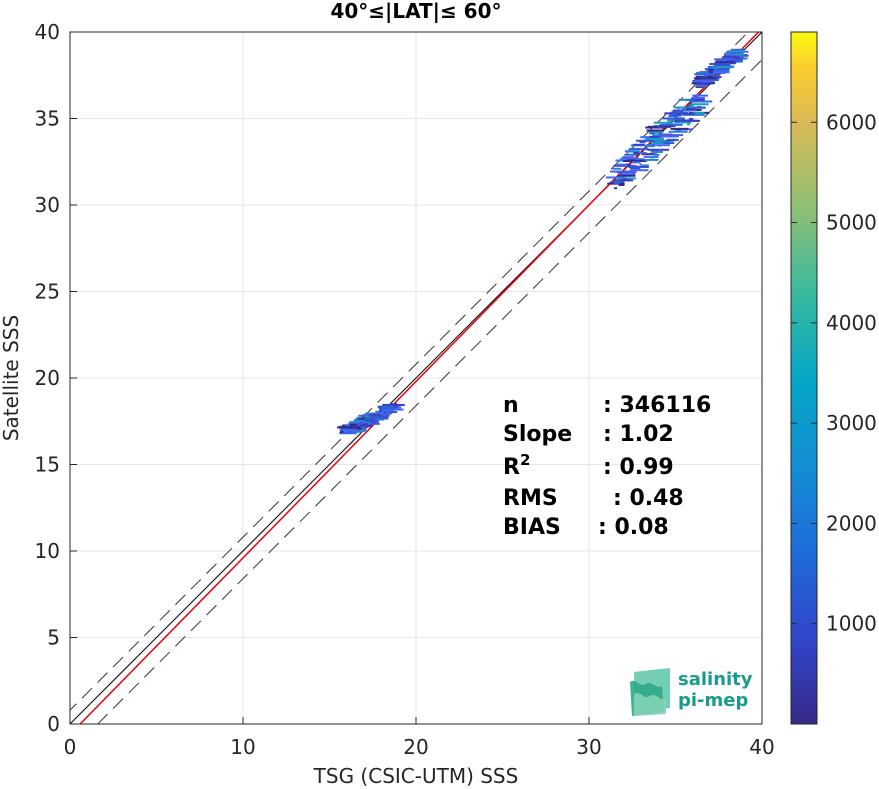 The image size is (879, 789). I want to click on colorbar-ticks: 1000 2000 3000 4000 5000 6000, so click(834, 373).